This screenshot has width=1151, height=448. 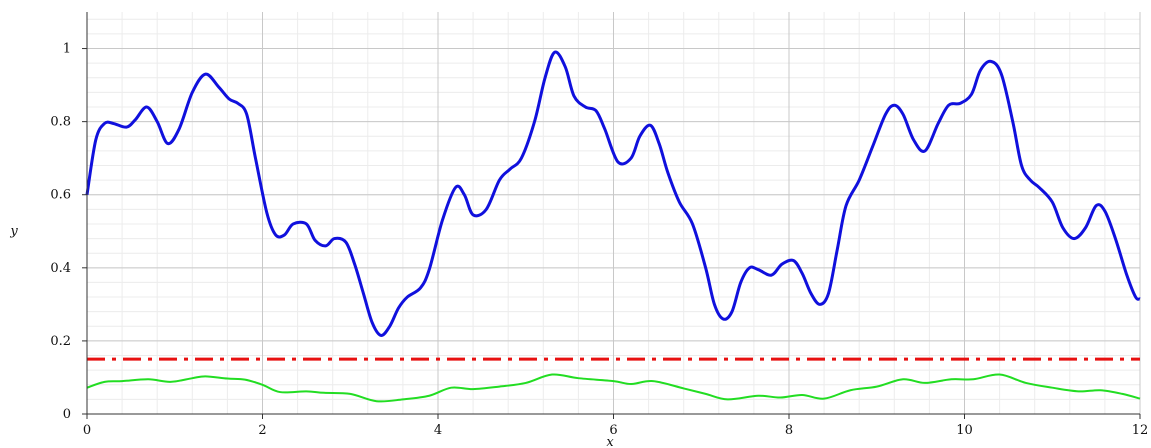 I want to click on y-tick-label: 0.4, so click(x=60, y=268).